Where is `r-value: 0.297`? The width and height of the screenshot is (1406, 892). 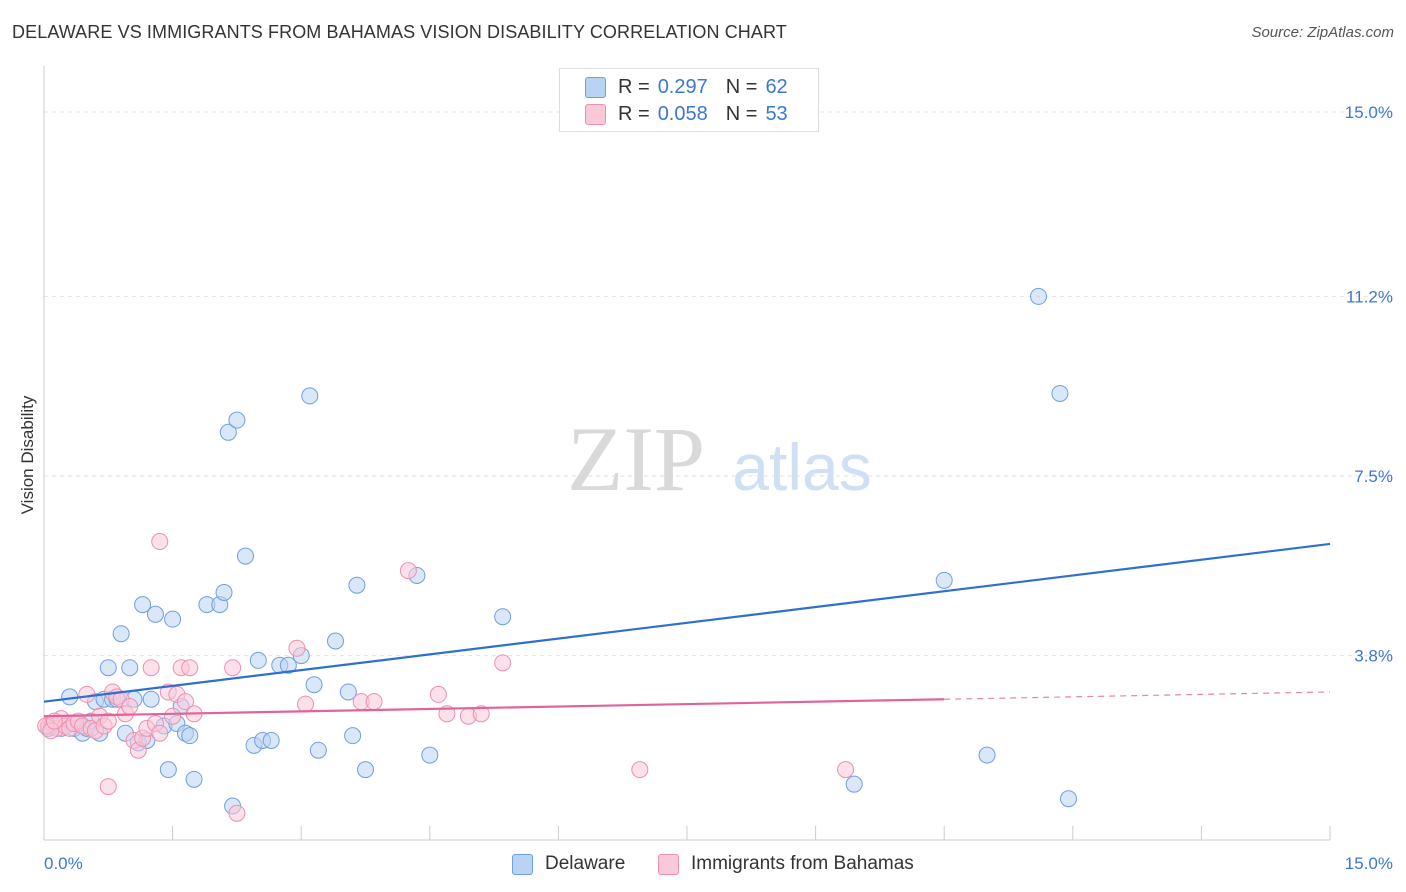
r-value: 0.297 is located at coordinates (682, 86).